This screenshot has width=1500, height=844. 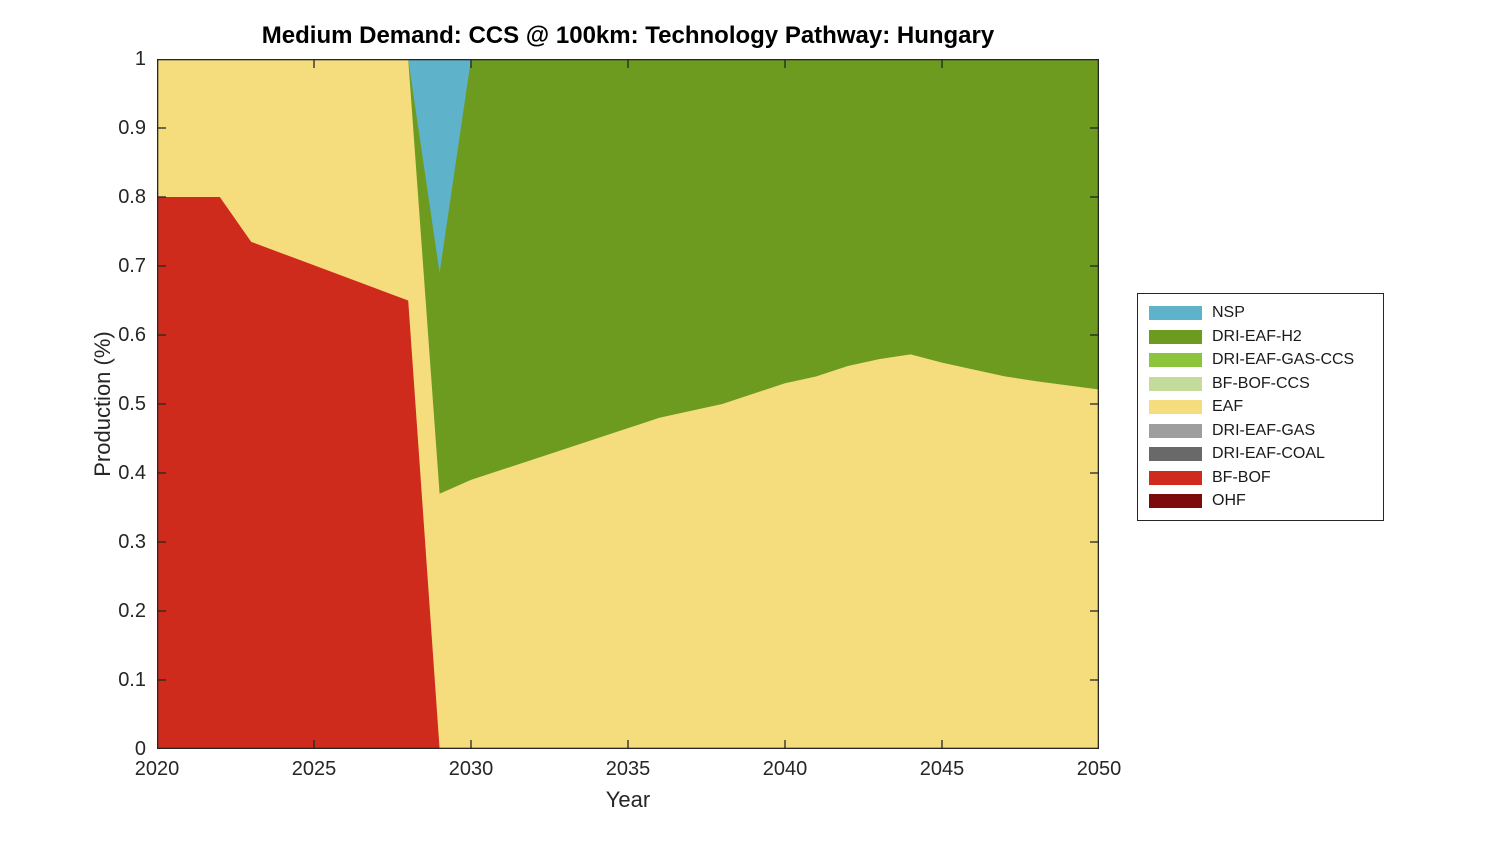 I want to click on legend-item-DRI-EAF-COAL: DRI-EAF-COAL, so click(x=1260, y=454).